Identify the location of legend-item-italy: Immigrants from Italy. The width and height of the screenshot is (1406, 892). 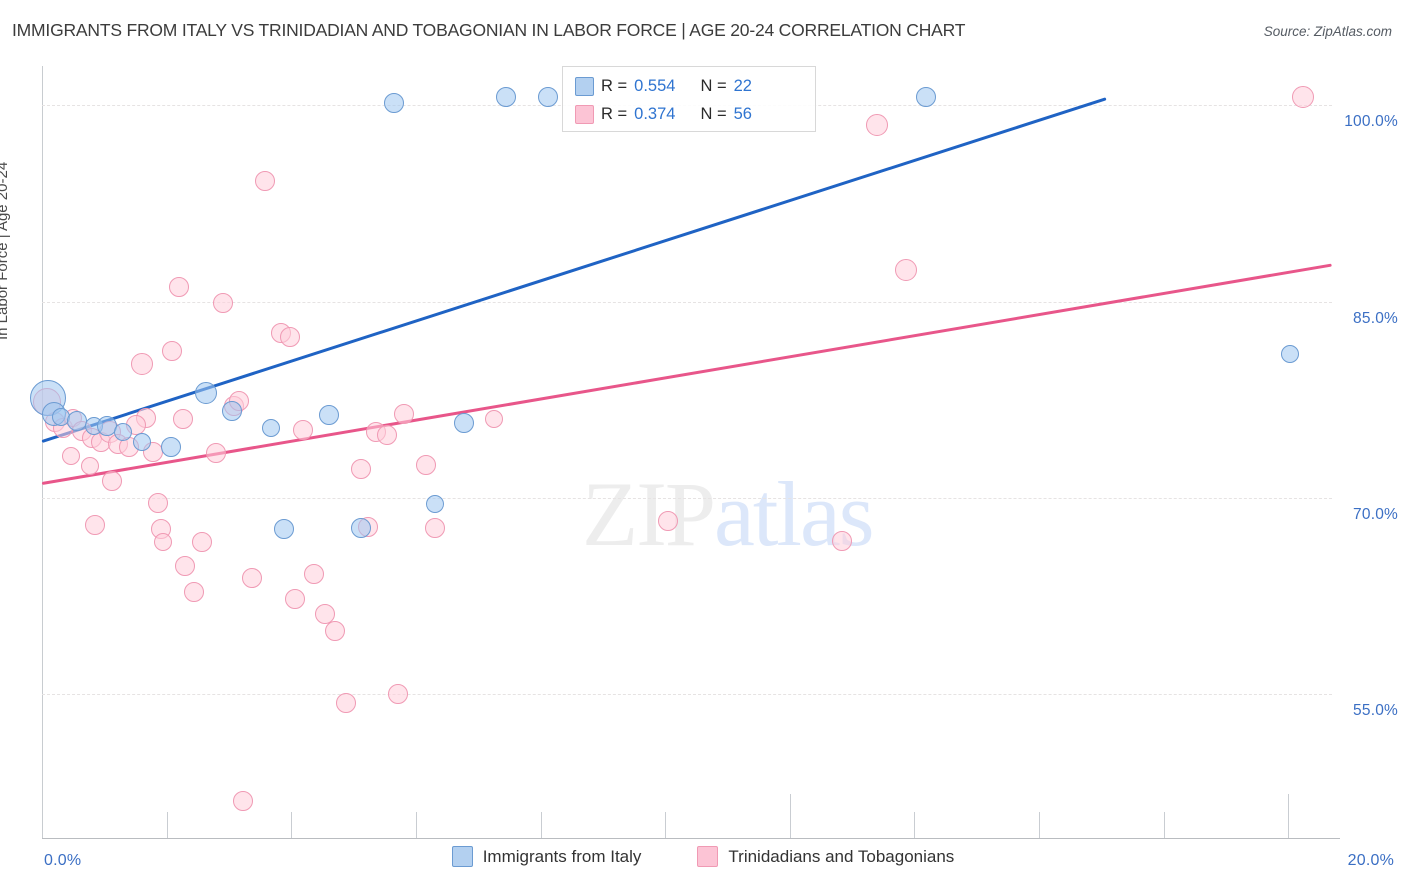
(546, 856).